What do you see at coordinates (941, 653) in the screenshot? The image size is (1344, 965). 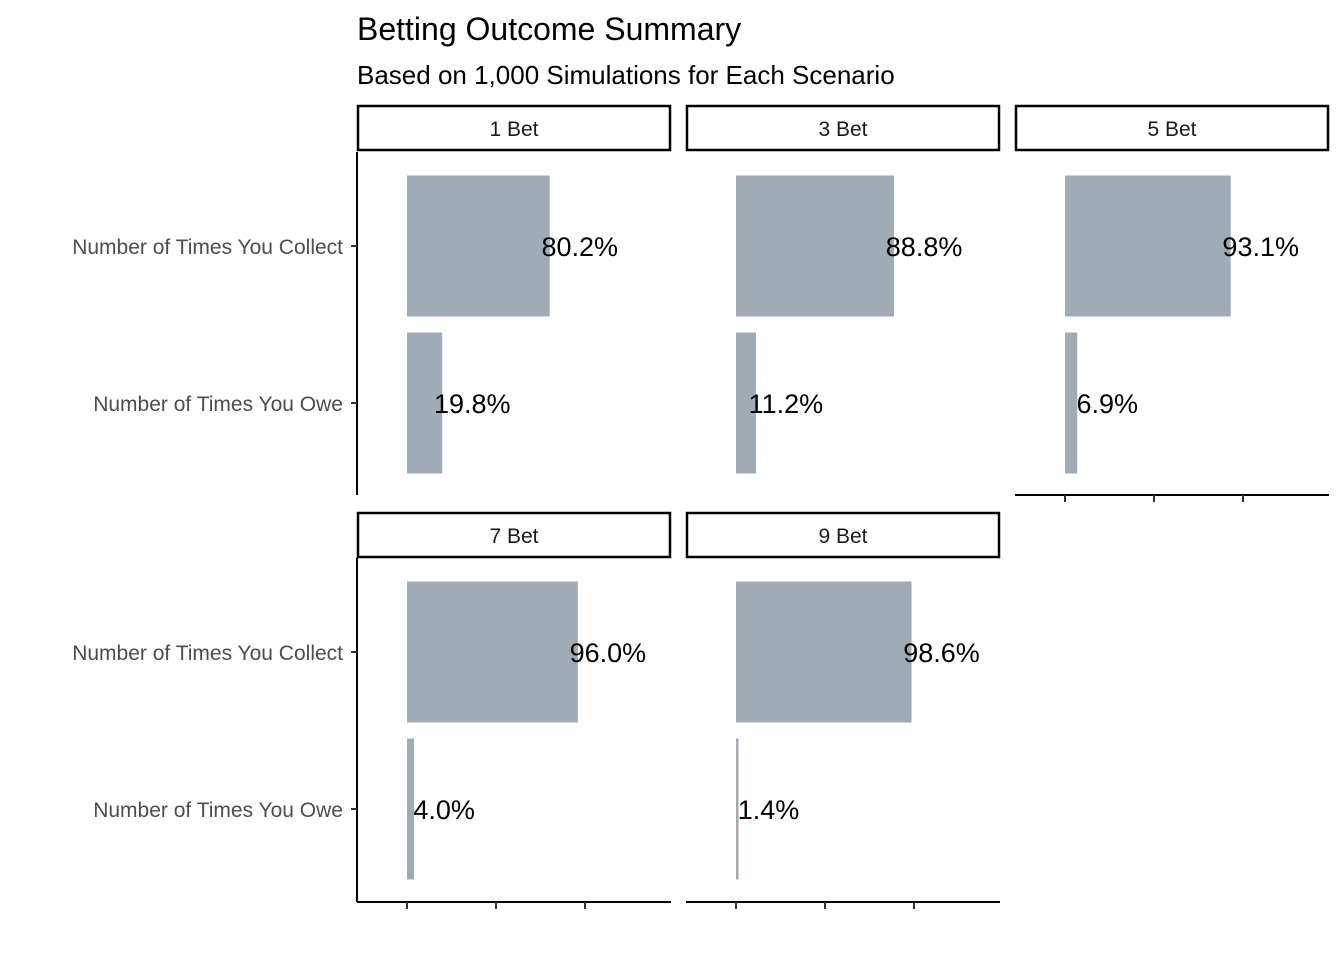 I see `data-label: 98.6%` at bounding box center [941, 653].